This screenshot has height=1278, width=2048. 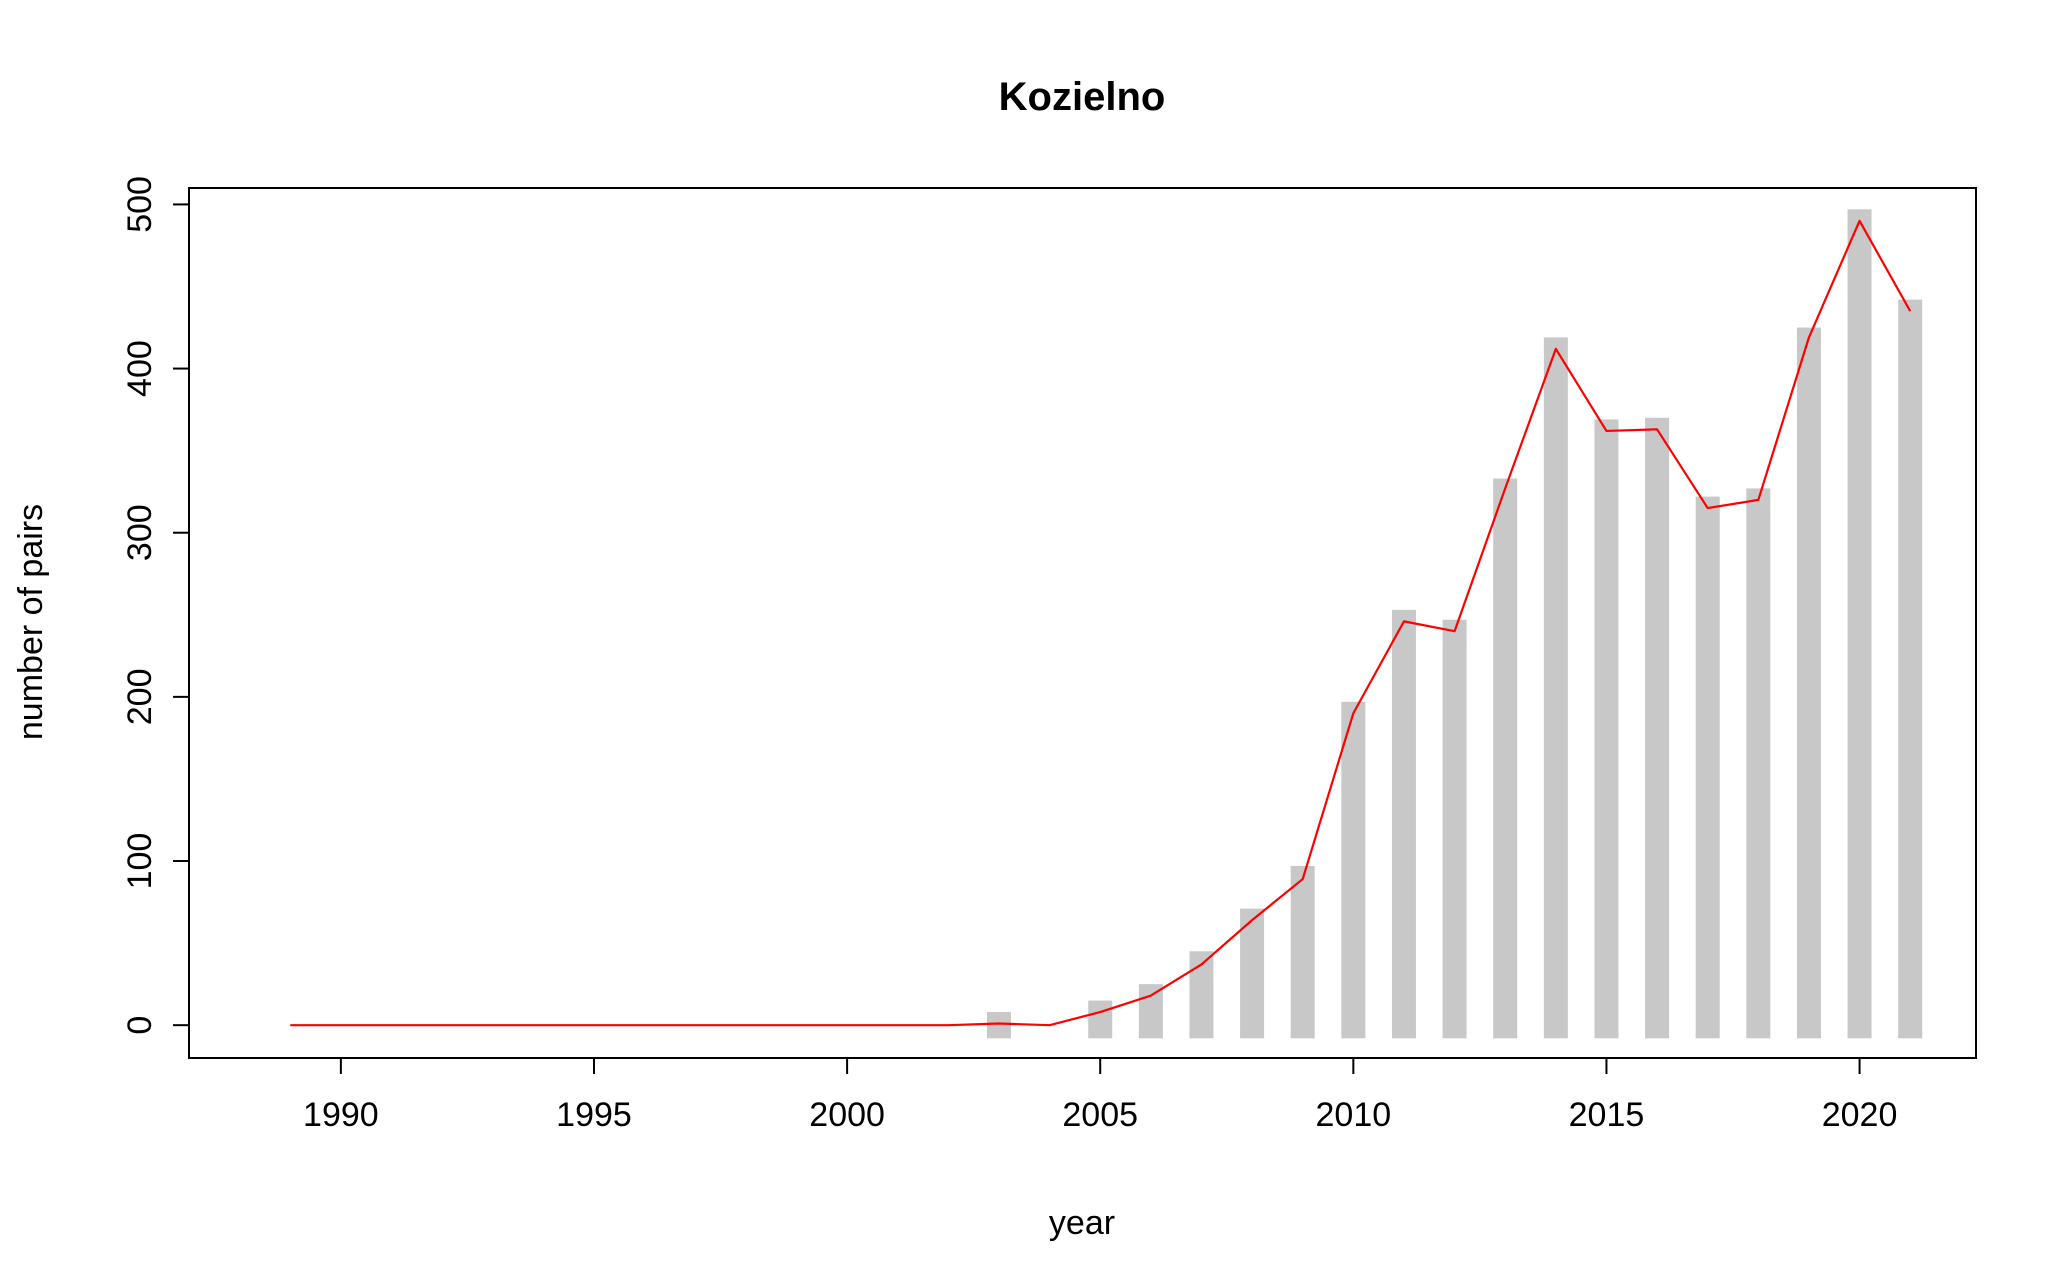 I want to click on y-axis-label: number of pairs, so click(x=31, y=622).